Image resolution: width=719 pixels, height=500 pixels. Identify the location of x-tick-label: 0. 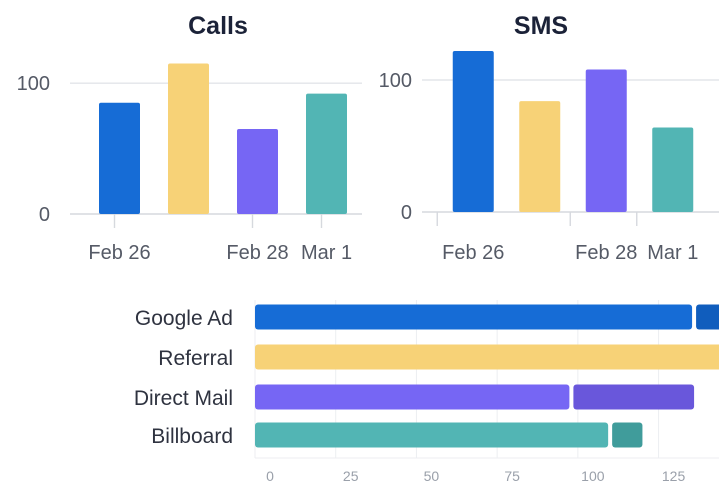
(270, 476).